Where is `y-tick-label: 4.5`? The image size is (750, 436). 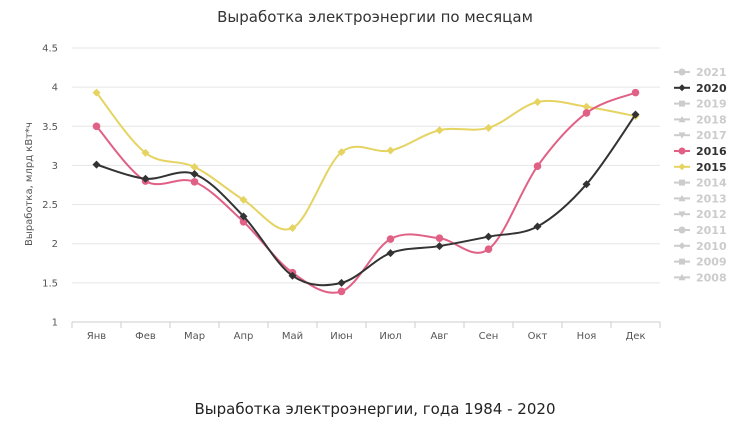
y-tick-label: 4.5 is located at coordinates (50, 49).